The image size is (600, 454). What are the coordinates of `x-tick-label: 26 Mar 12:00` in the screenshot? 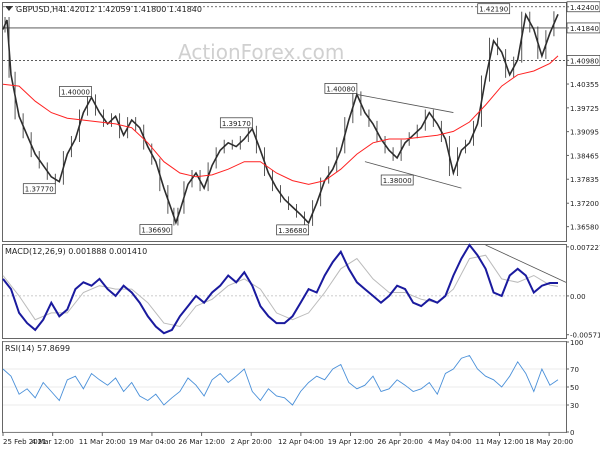 It's located at (201, 442).